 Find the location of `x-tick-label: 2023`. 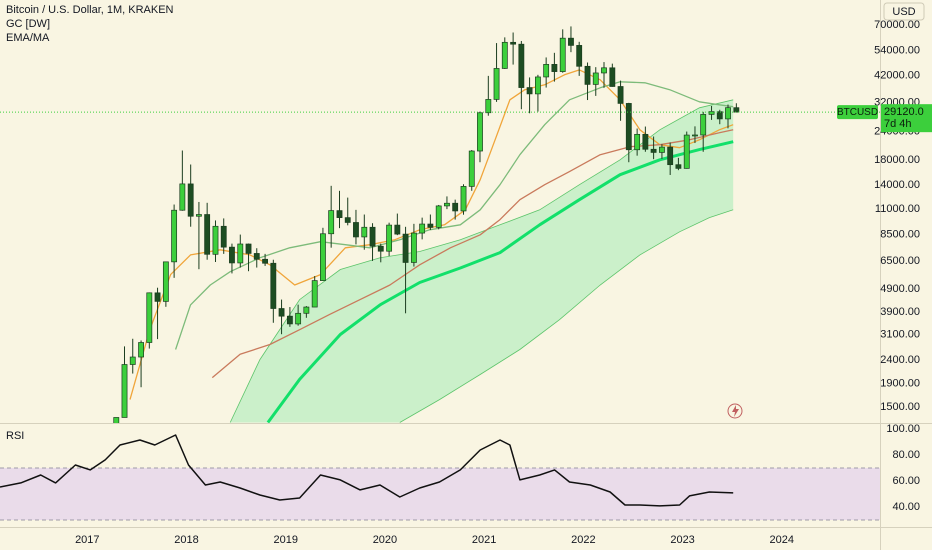

x-tick-label: 2023 is located at coordinates (682, 540).